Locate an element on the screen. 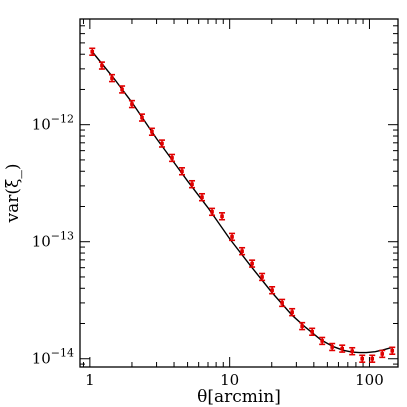  x-tick-label: 100 is located at coordinates (369, 380).